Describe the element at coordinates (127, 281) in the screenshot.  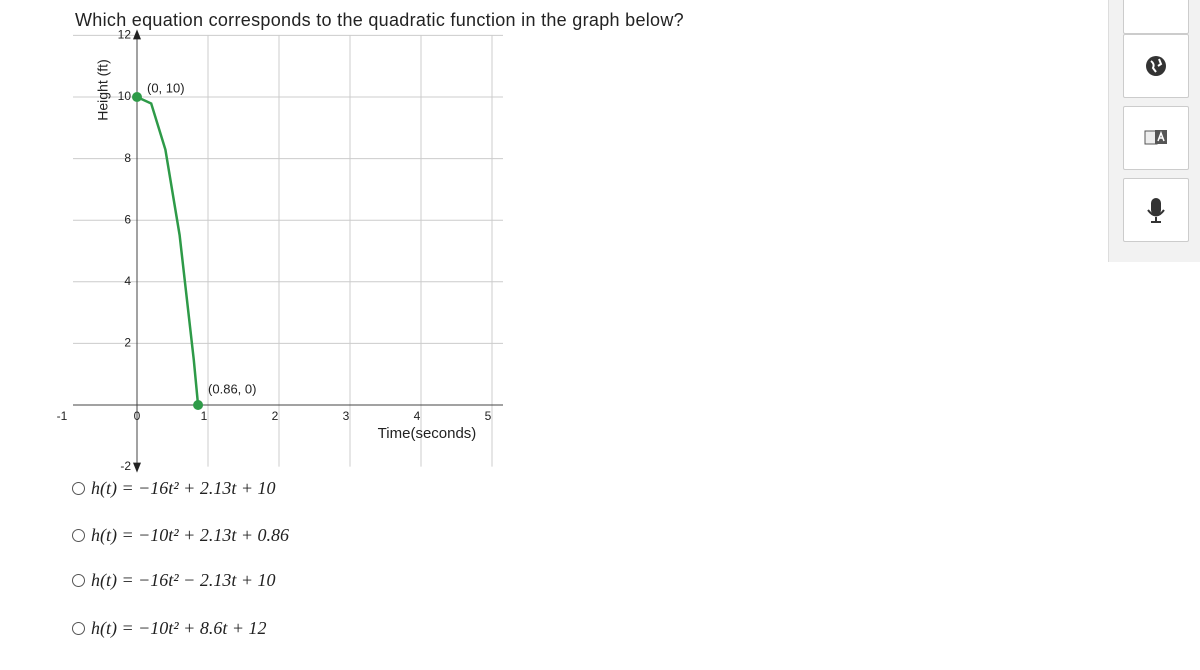
I see `y-tick-label: 4` at that location.